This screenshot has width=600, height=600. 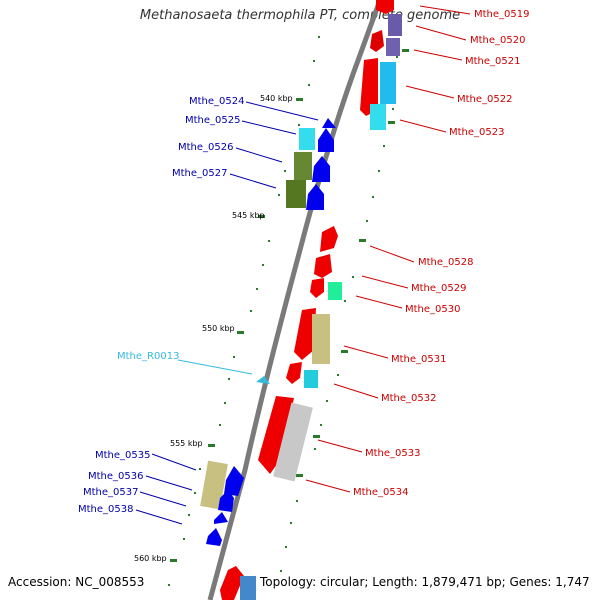 I want to click on gene-label-mthe-0529: Mthe_0529, so click(x=439, y=288).